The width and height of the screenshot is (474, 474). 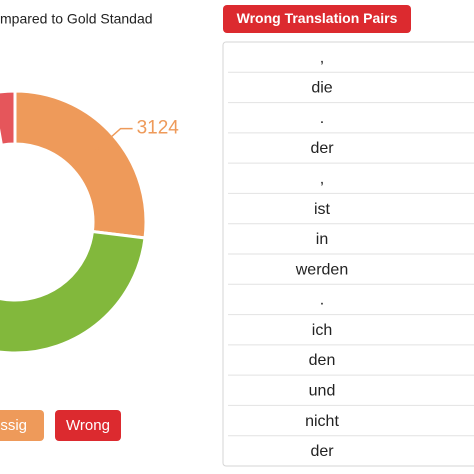 I want to click on legend-label: Wrong, so click(x=88, y=425).